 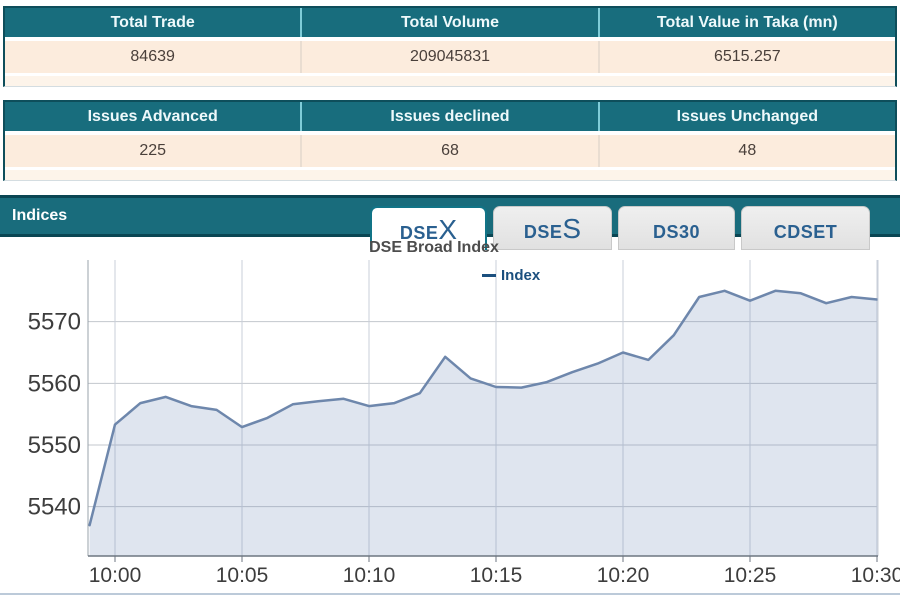 What do you see at coordinates (152, 116) in the screenshot?
I see `issues-advanced-header: Issues Advanced` at bounding box center [152, 116].